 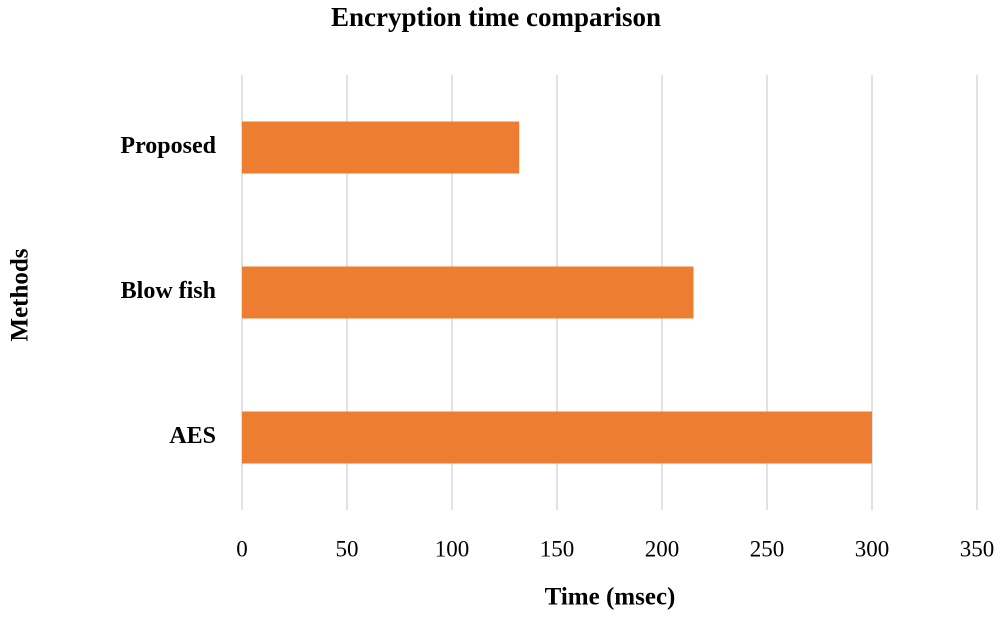 What do you see at coordinates (347, 548) in the screenshot?
I see `x-tick-label: 50` at bounding box center [347, 548].